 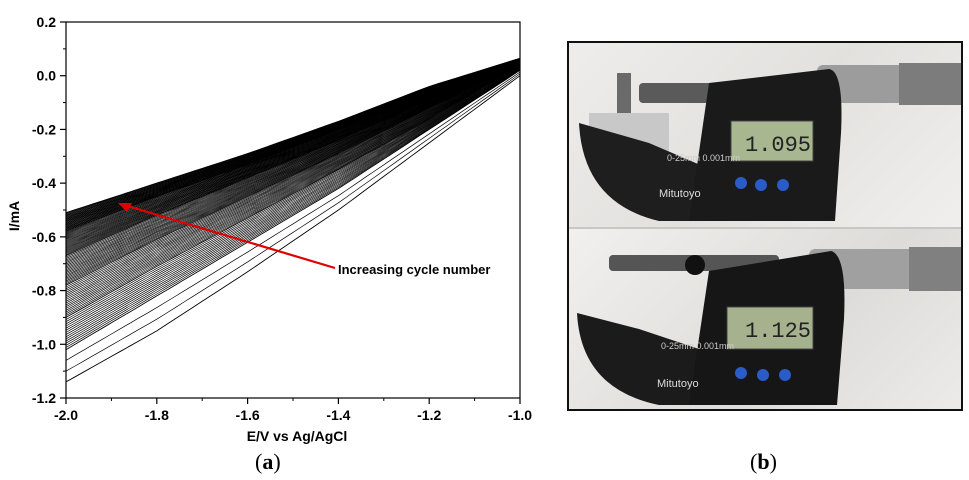 I want to click on lcd-readout-top: 1.095, so click(x=778, y=145).